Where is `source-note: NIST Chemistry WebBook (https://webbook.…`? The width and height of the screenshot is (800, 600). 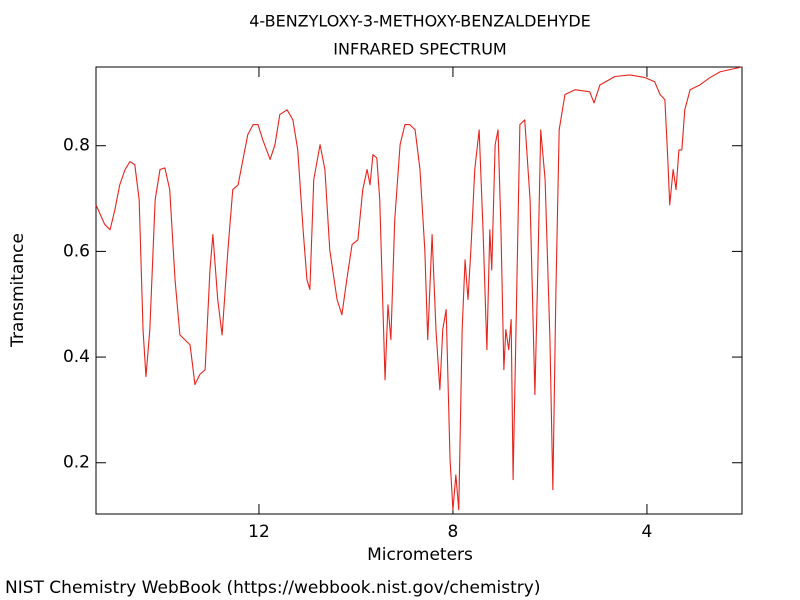 source-note: NIST Chemistry WebBook (https://webbook.… is located at coordinates (272, 588).